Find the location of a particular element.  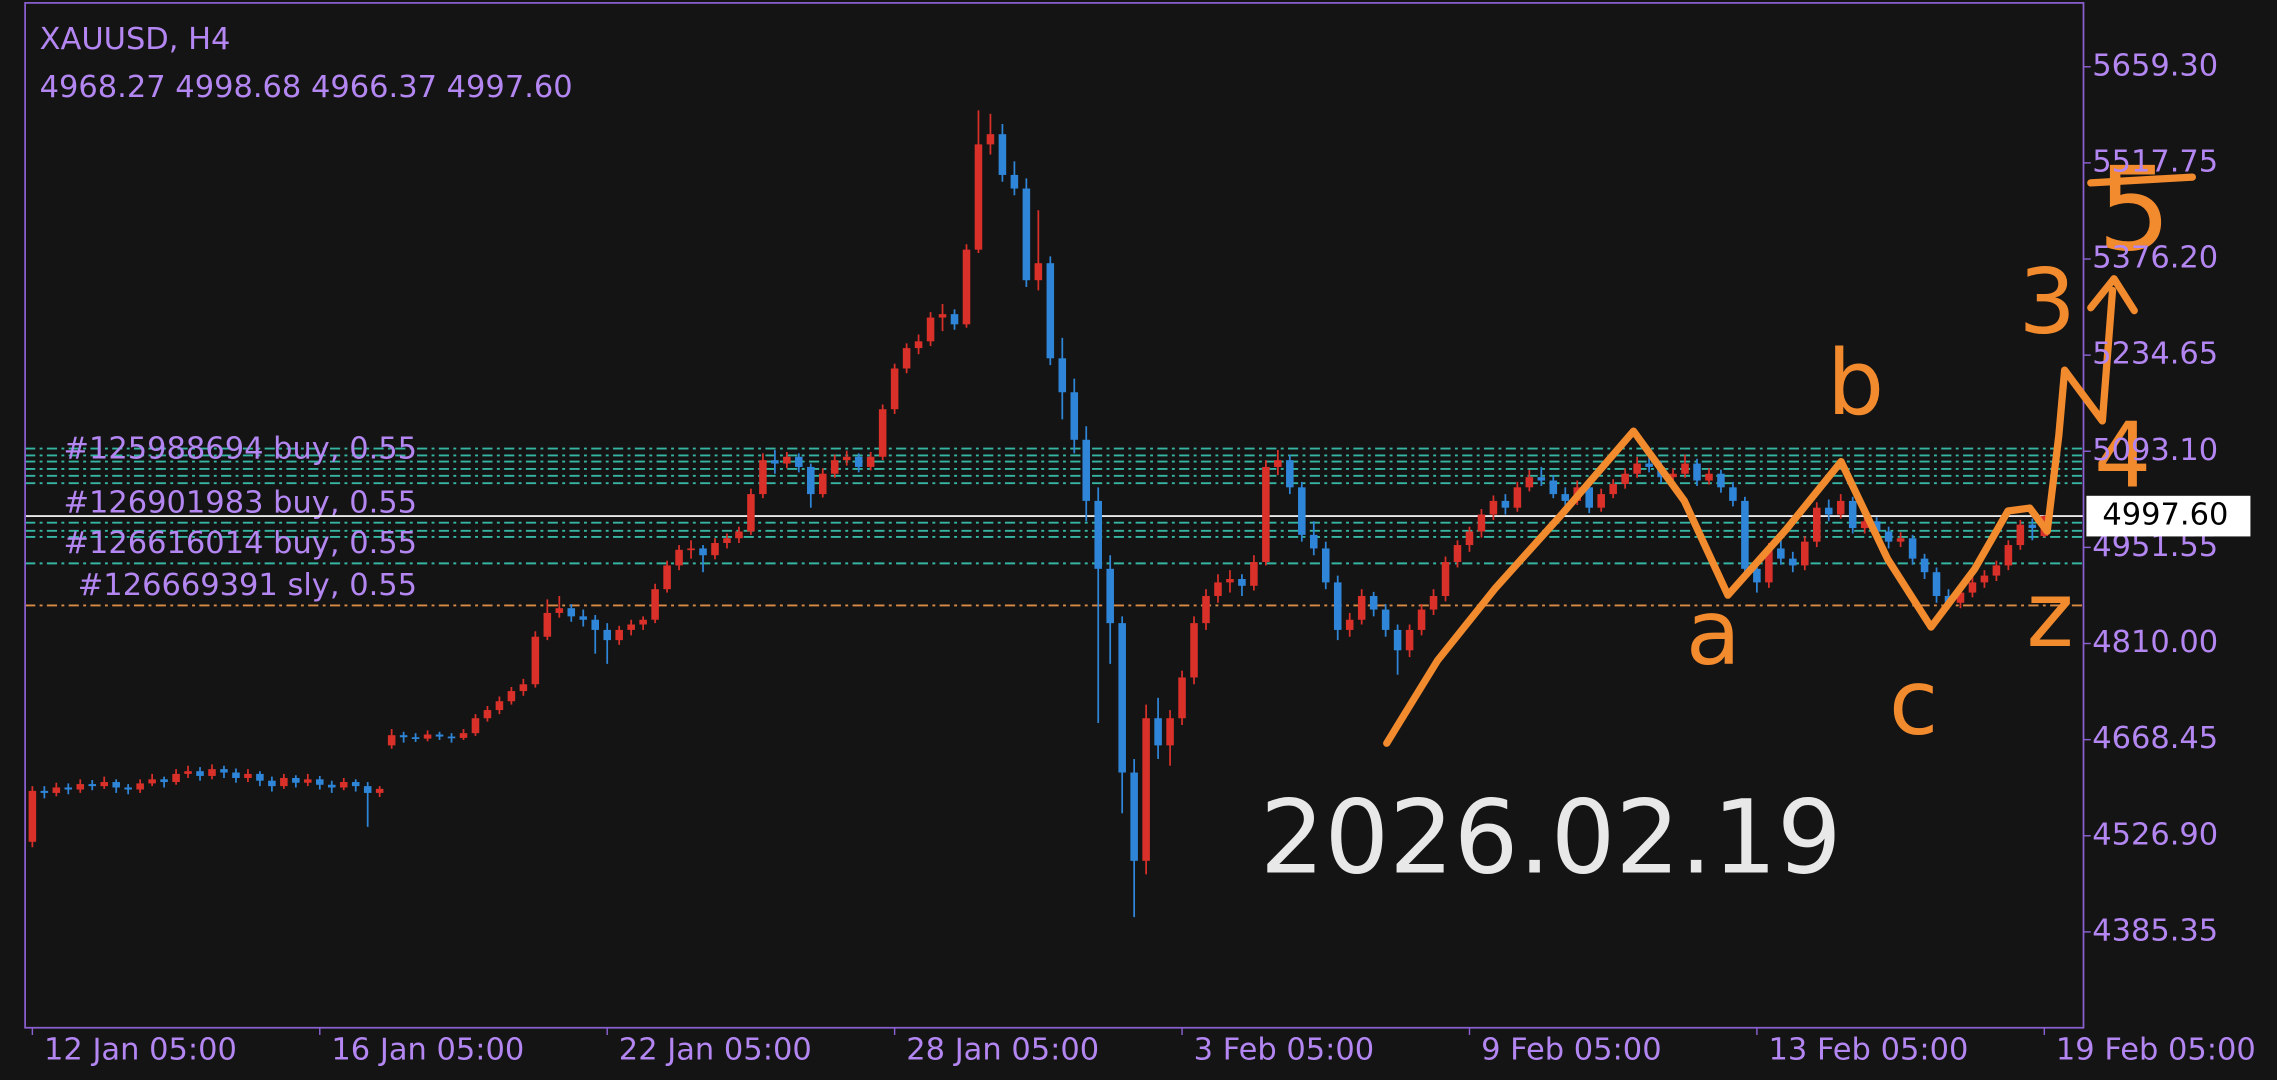

x-tick-label: 12 Jan 05:00 is located at coordinates (140, 1049).